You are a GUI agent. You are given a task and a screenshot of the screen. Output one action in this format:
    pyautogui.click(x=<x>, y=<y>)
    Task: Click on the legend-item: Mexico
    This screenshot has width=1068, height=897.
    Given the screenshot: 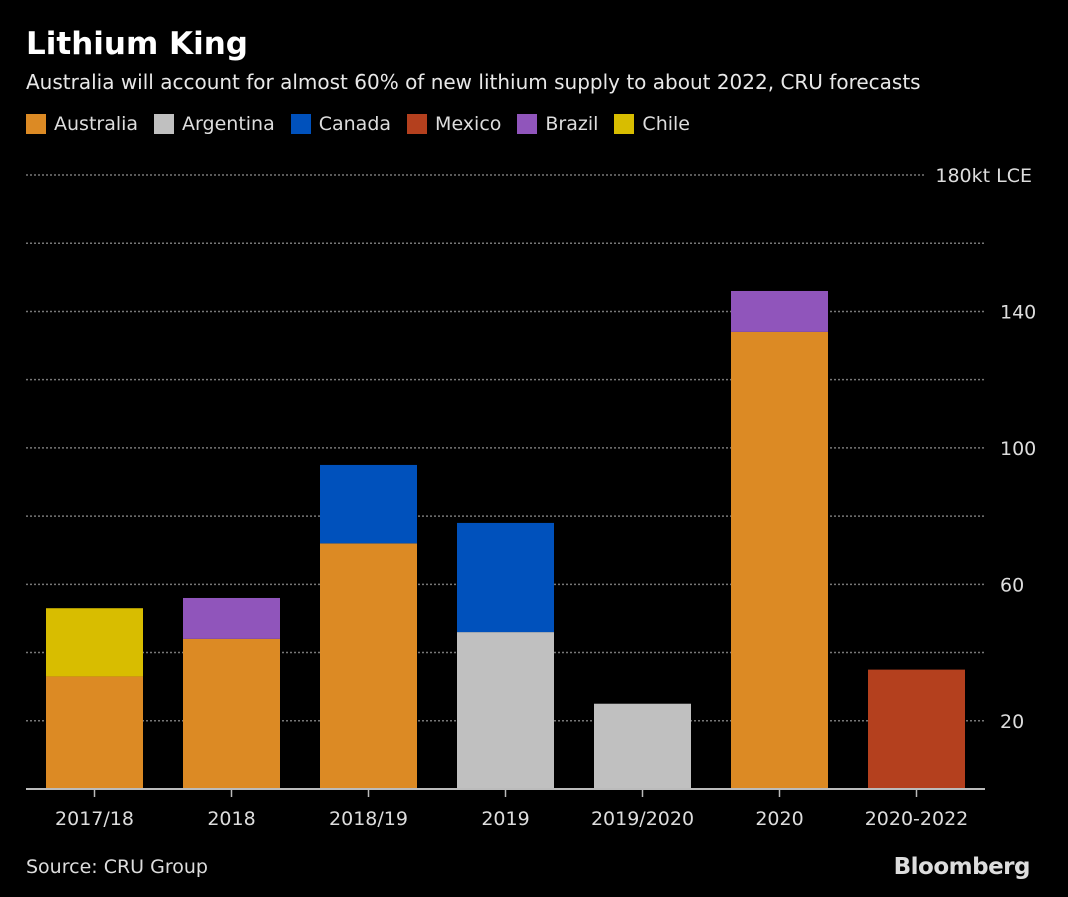 What is the action you would take?
    pyautogui.click(x=454, y=124)
    